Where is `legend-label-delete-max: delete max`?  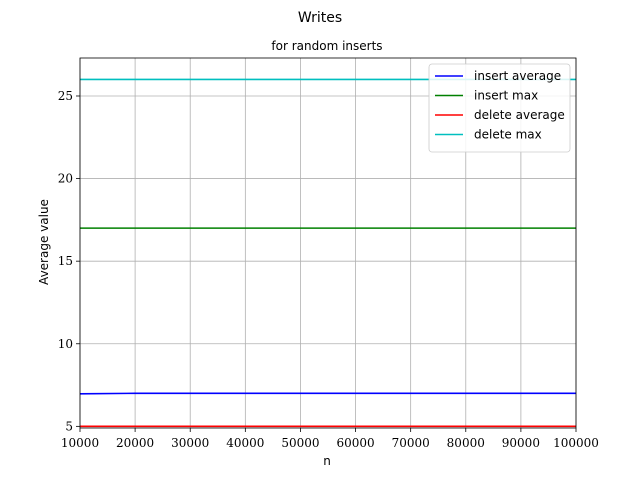 legend-label-delete-max: delete max is located at coordinates (508, 135).